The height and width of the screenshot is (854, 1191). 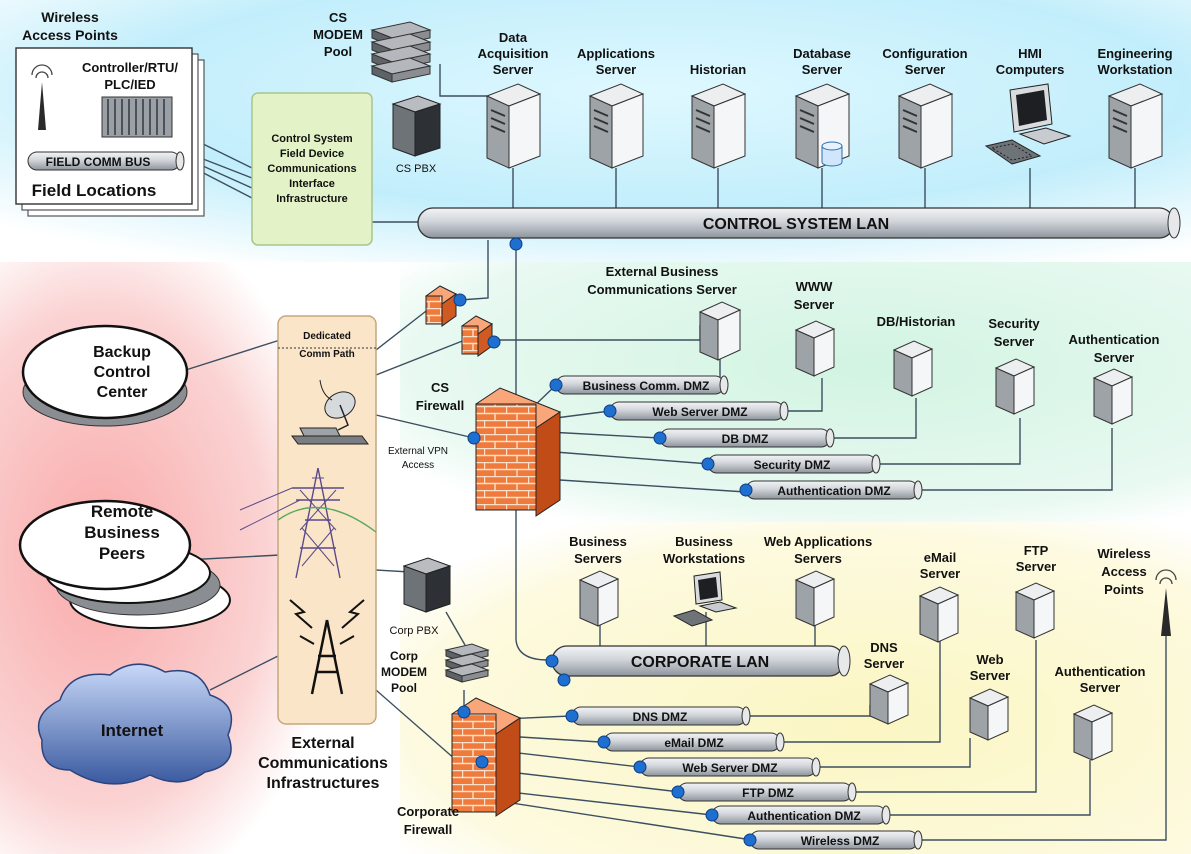 I want to click on server-label-line2: Computers, so click(x=1030, y=69).